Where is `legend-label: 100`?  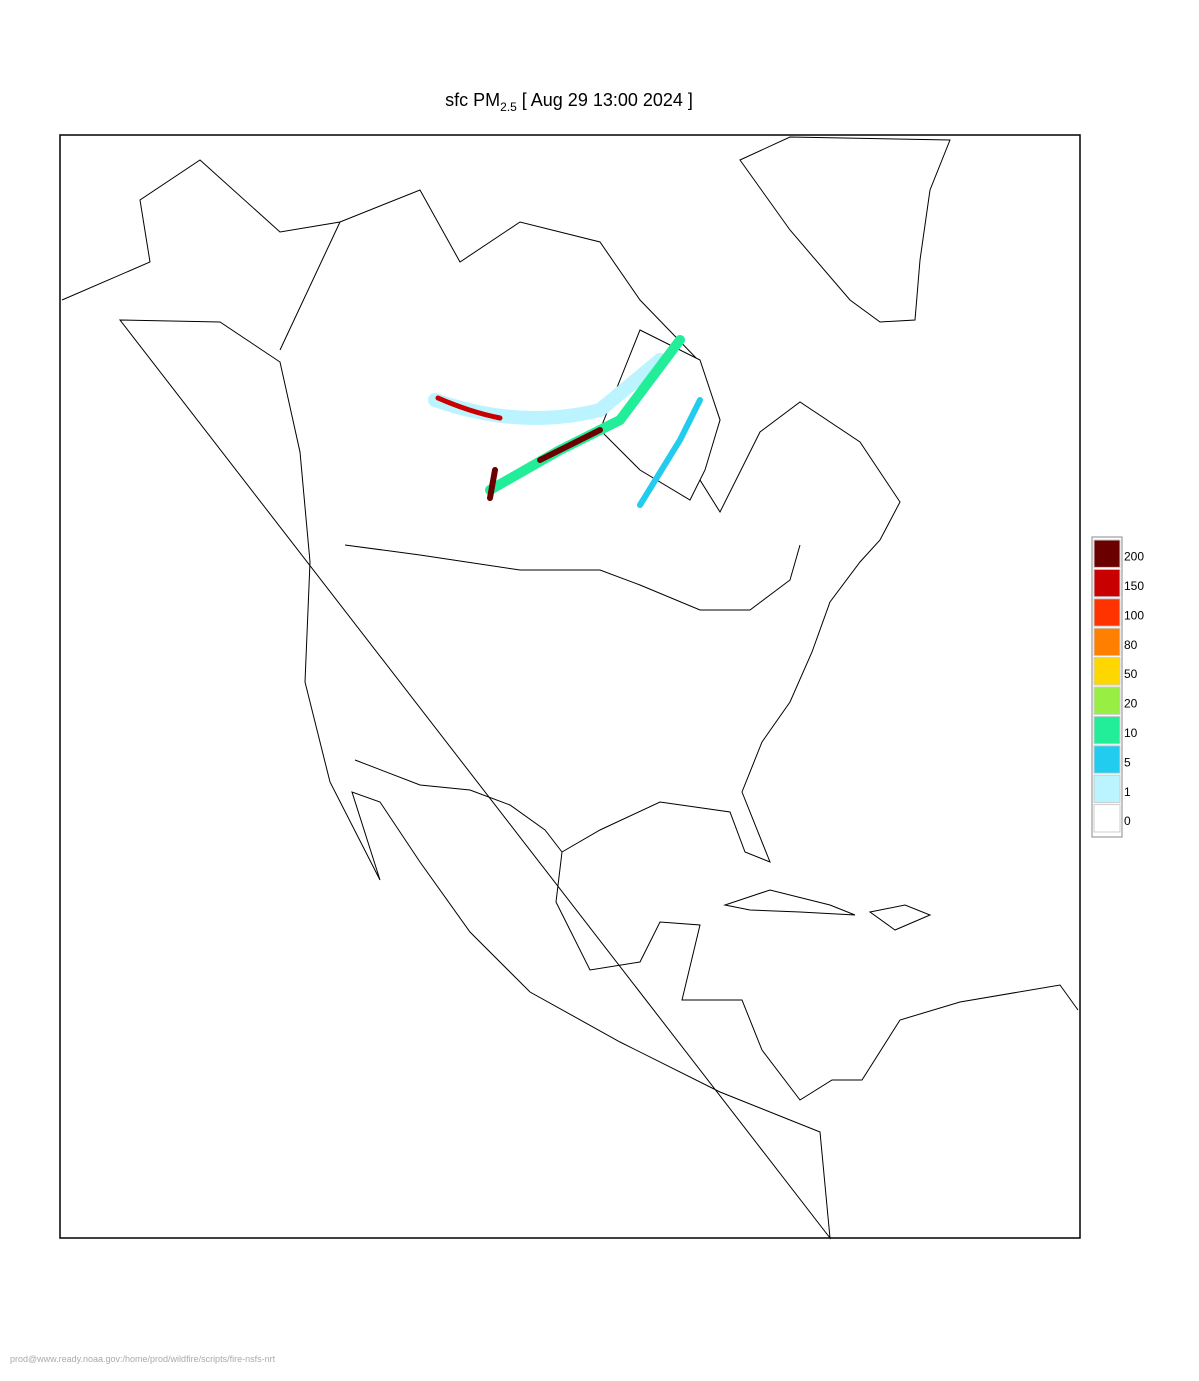
legend-label: 100 is located at coordinates (1134, 615).